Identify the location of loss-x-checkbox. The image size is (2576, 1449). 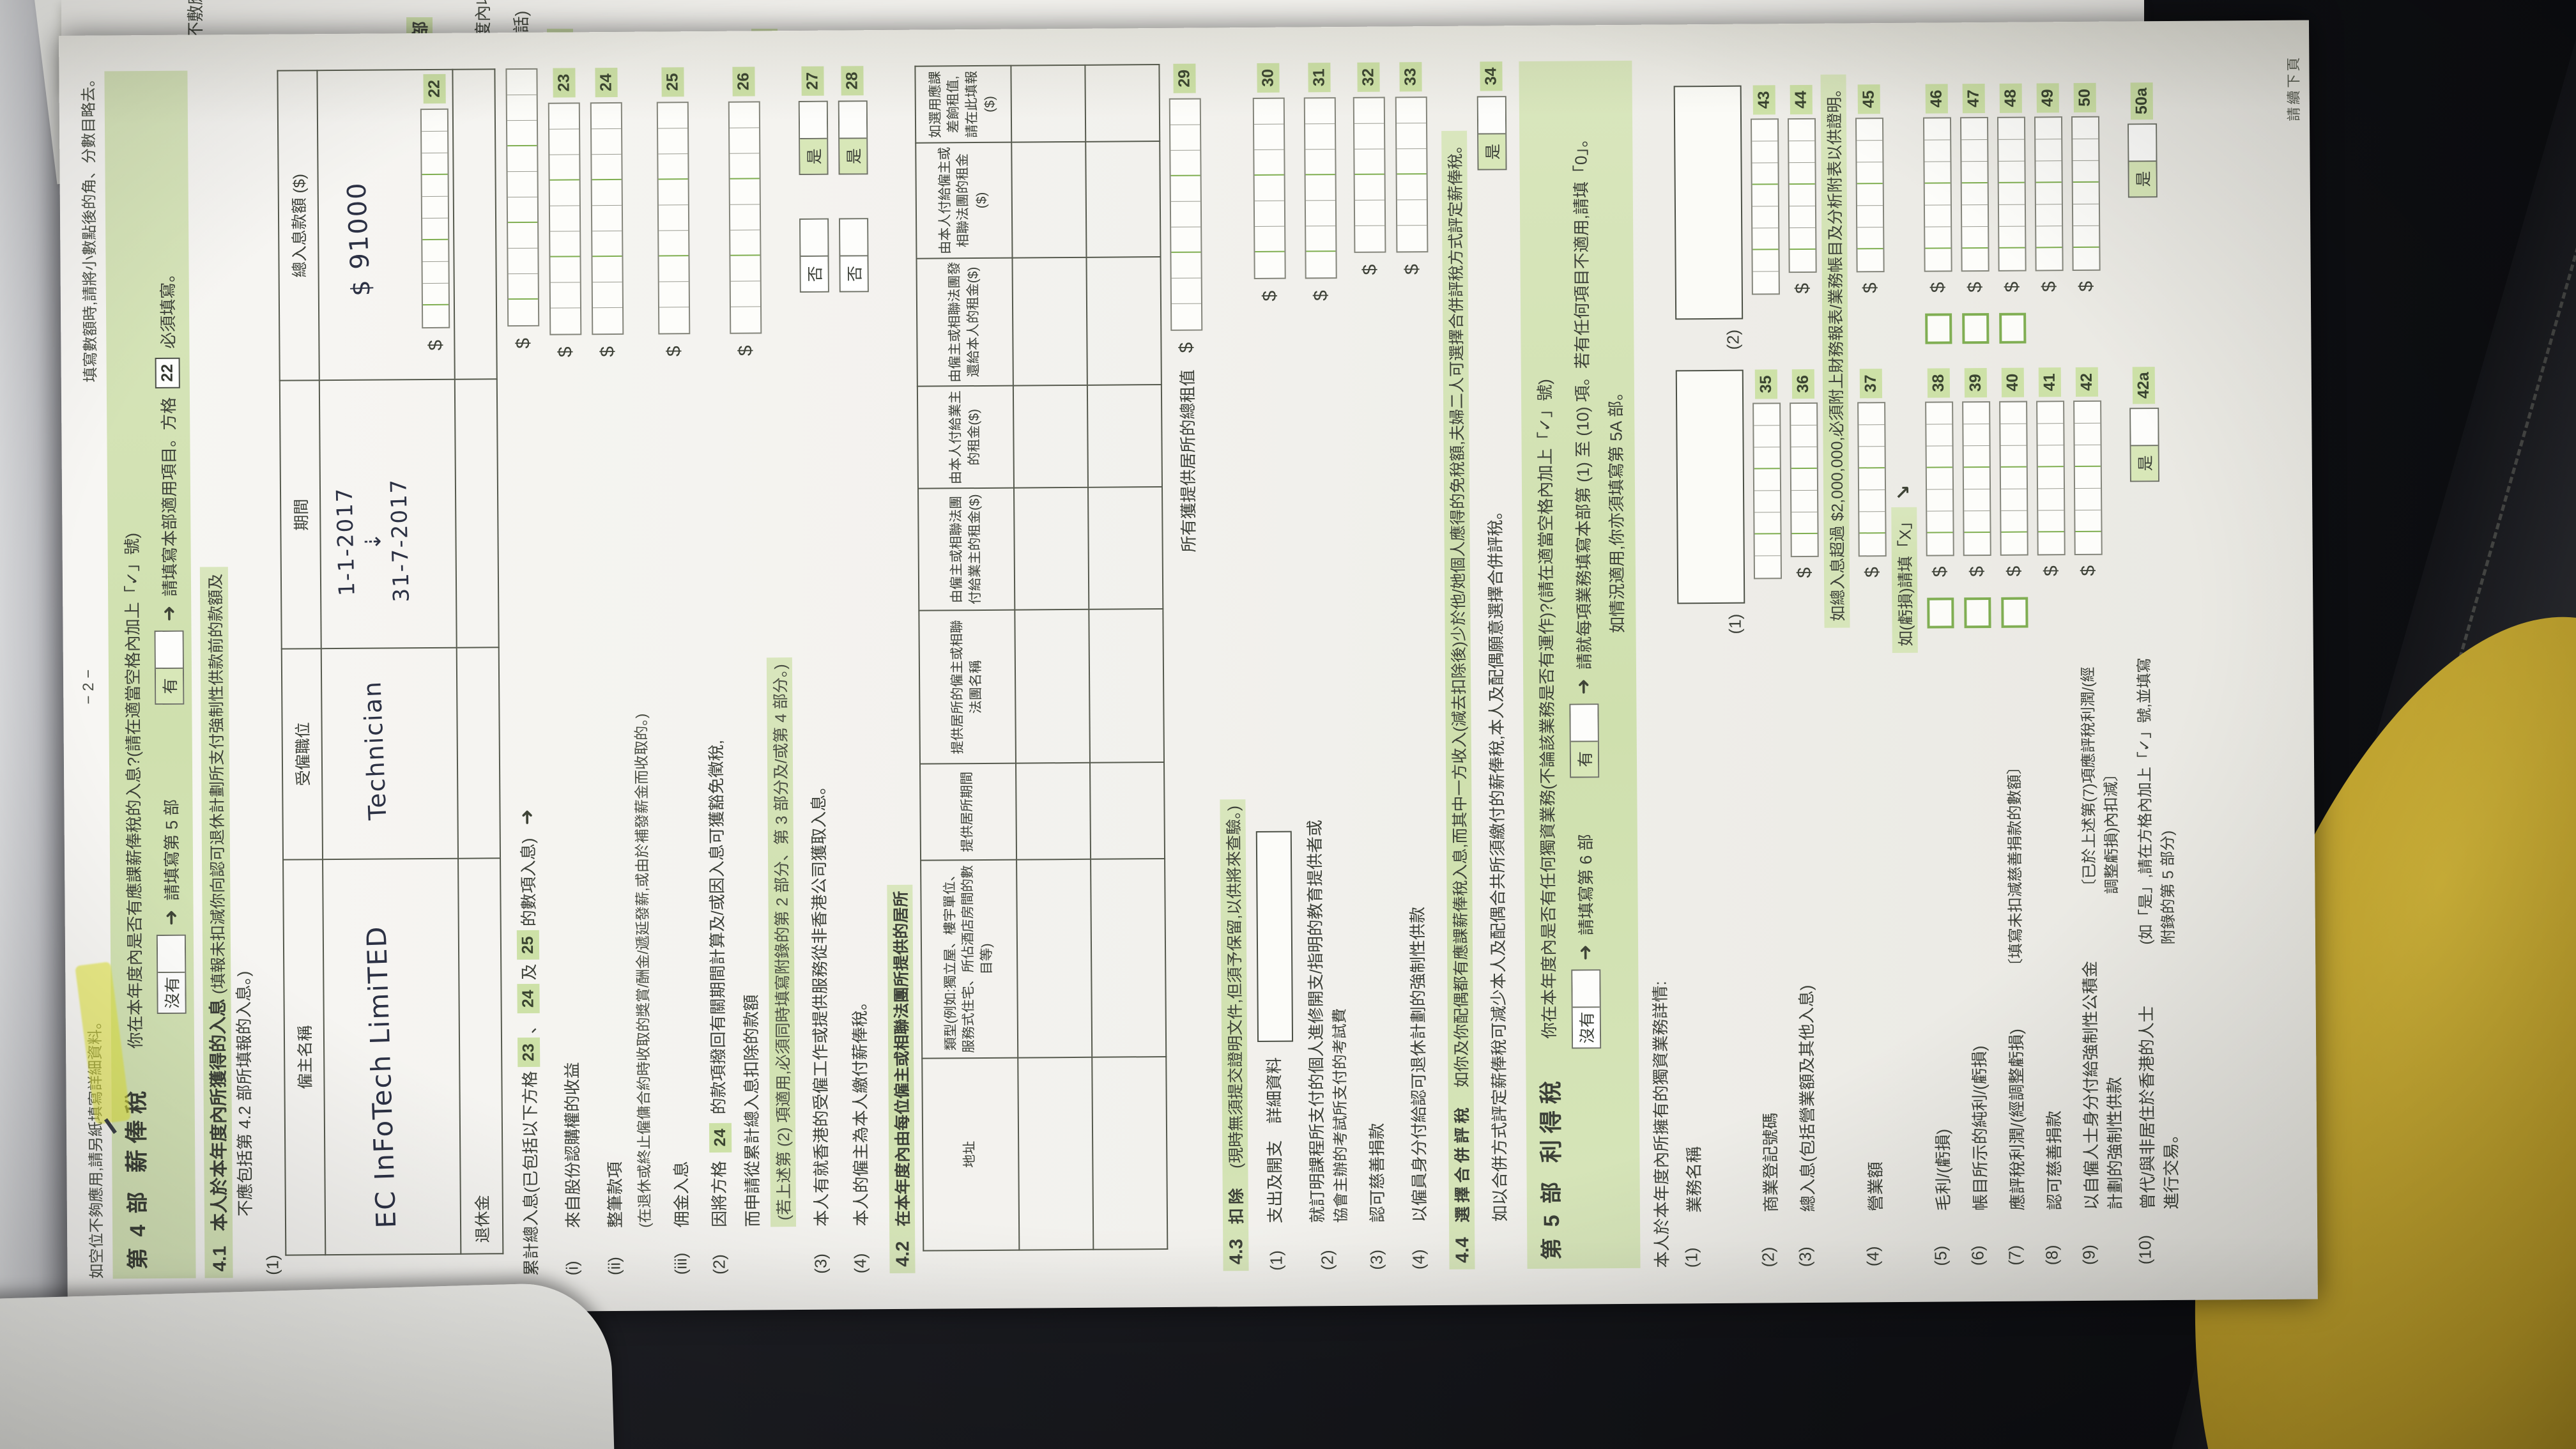
(2014, 612).